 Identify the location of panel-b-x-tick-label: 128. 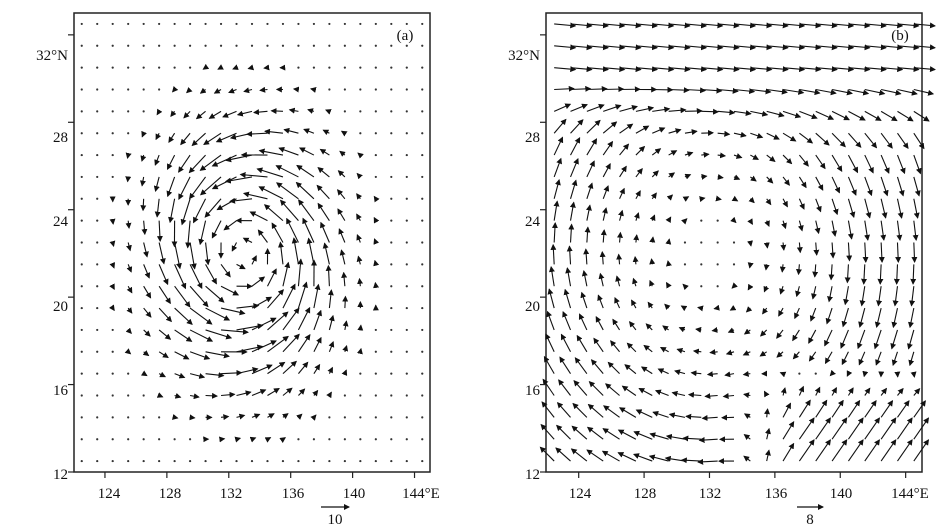
(645, 494).